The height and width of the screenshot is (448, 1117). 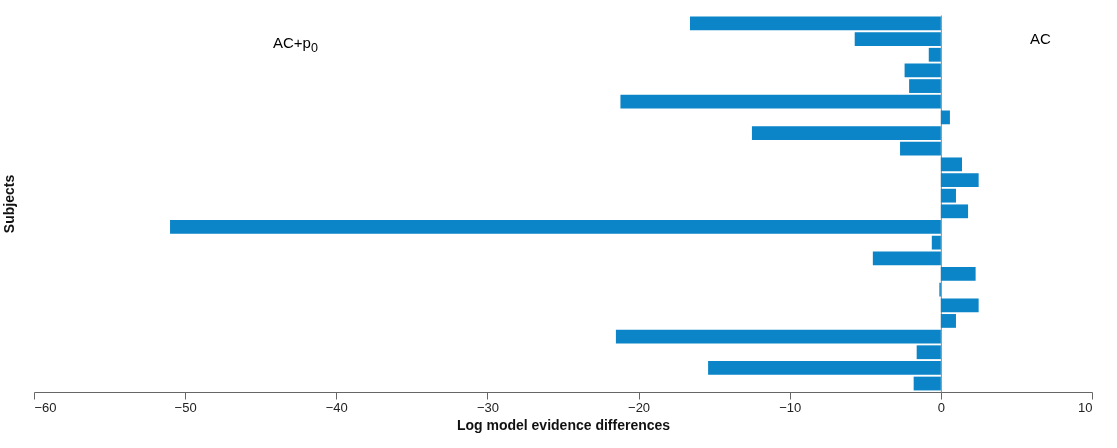 What do you see at coordinates (487, 407) in the screenshot?
I see `x-tick-label: −30` at bounding box center [487, 407].